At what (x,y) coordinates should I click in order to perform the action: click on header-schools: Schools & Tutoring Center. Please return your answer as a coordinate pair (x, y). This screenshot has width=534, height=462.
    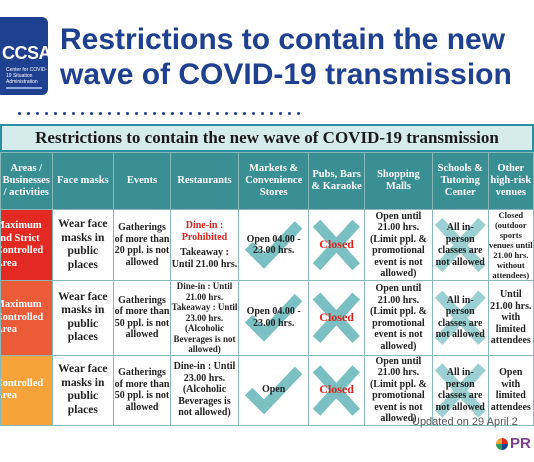
    Looking at the image, I should click on (460, 181).